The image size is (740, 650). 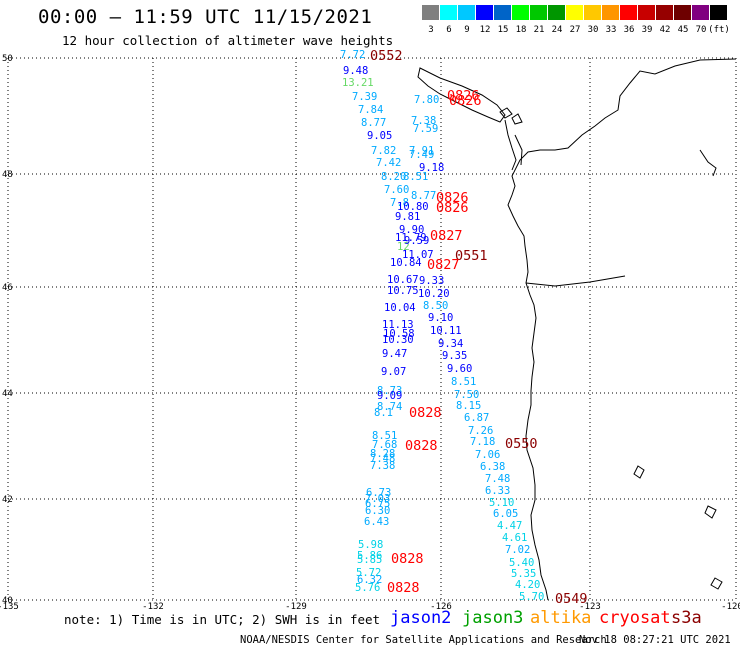 I want to click on wave-height-reading: 9.48, so click(x=356, y=71).